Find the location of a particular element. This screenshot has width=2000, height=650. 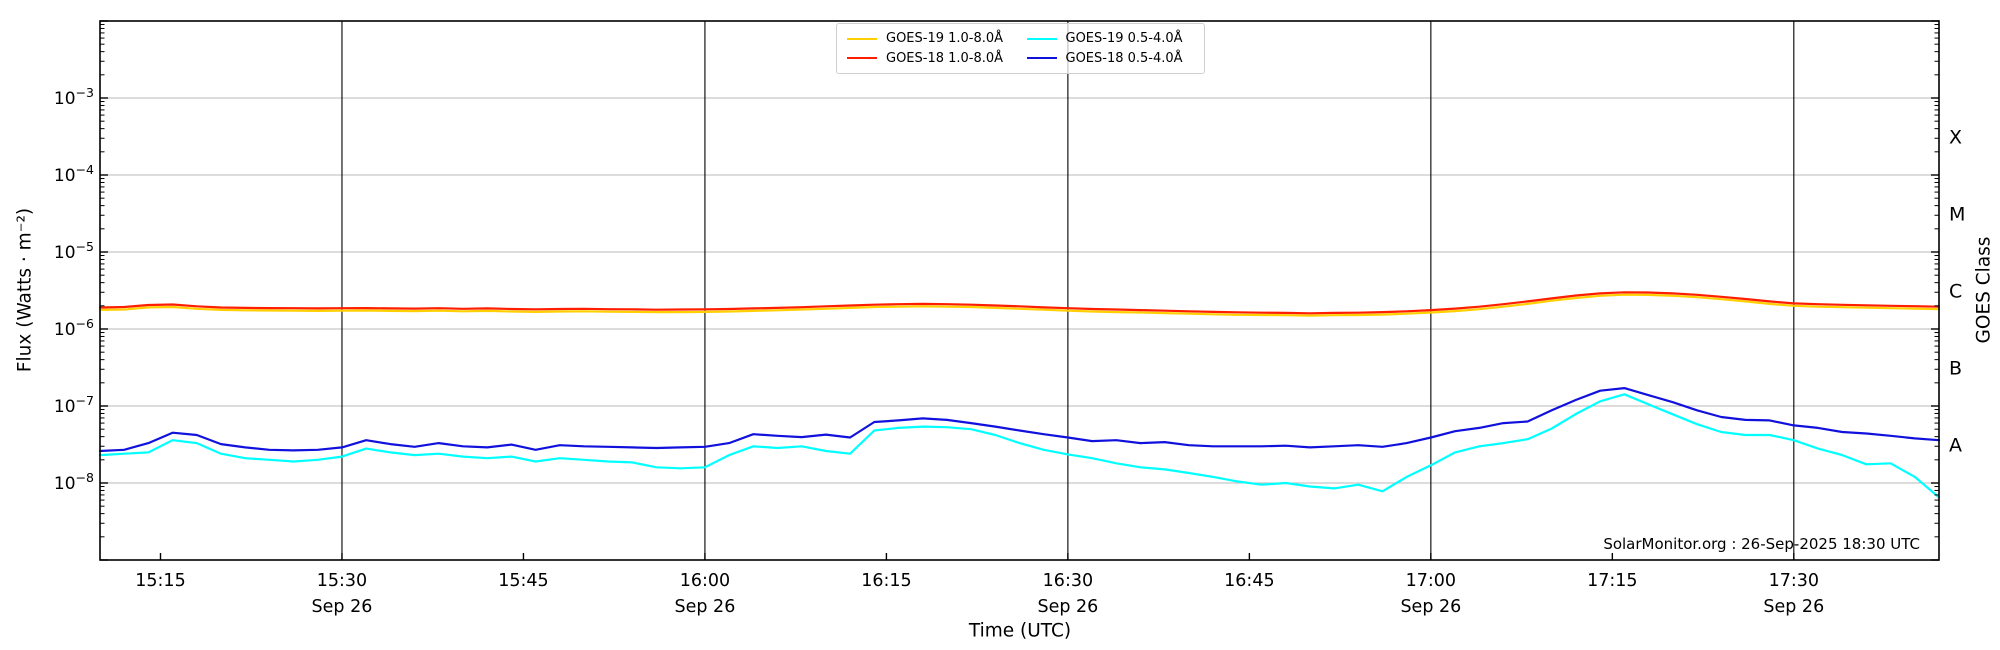

legend-item: GOES-19 1.0-8.0Å is located at coordinates (931, 38).